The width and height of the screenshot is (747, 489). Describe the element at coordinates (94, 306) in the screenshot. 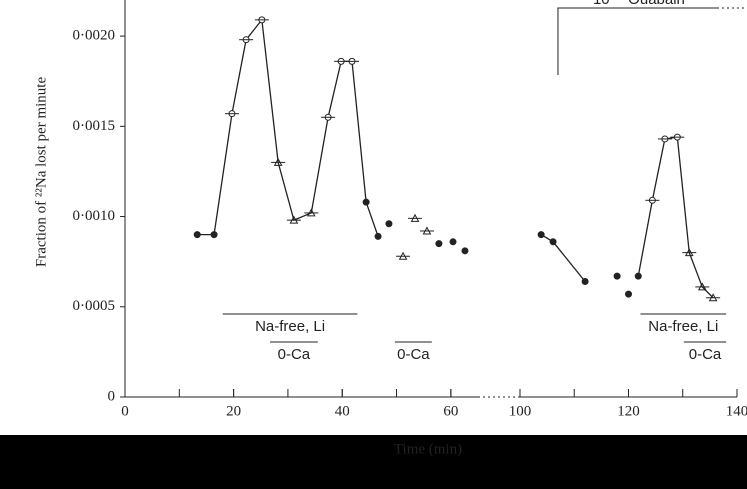

I see `y-tick-label: 0·0005` at that location.